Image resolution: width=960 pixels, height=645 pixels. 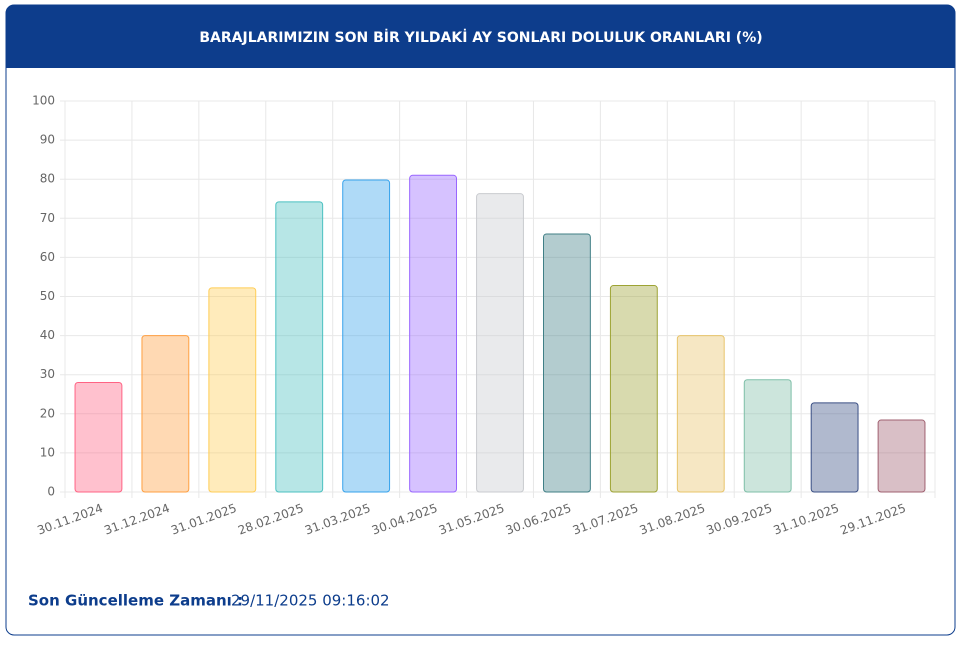 I want to click on y-tick-label: 30, so click(x=47, y=374).